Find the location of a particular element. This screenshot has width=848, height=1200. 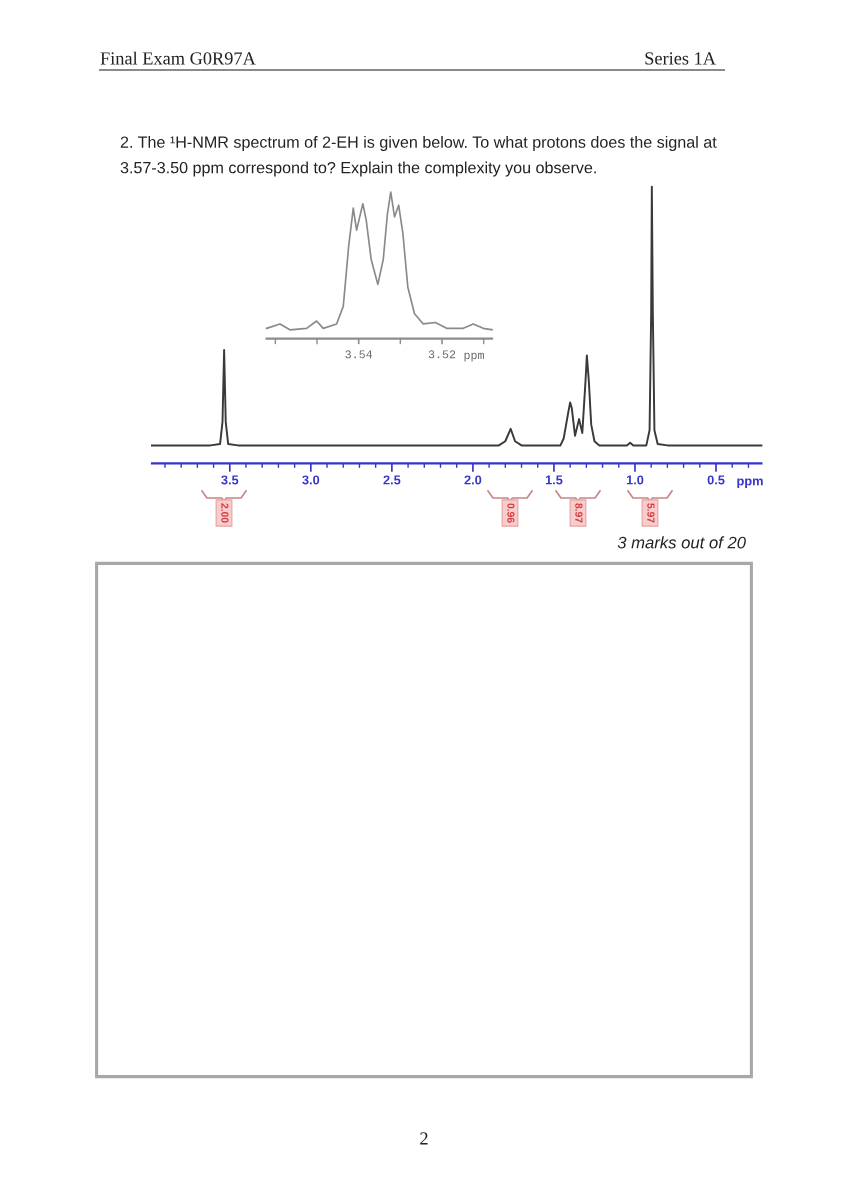

text: Final Exam G0R97A is located at coordinates (178, 58).